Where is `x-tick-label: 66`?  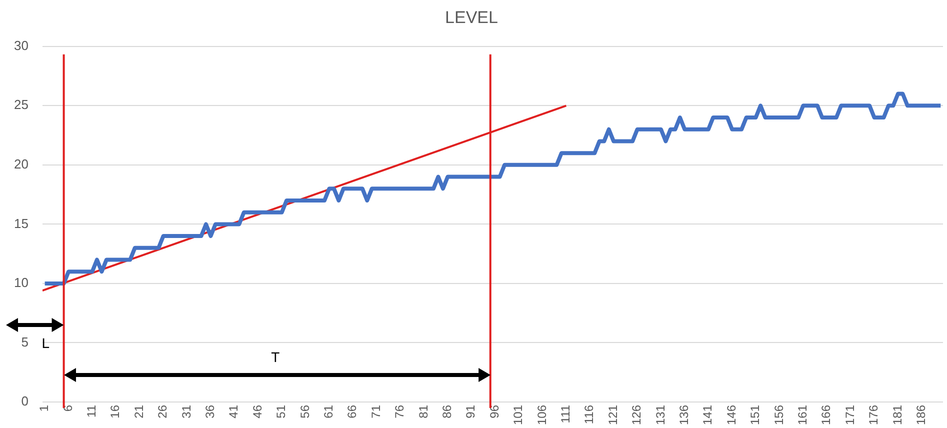 x-tick-label: 66 is located at coordinates (352, 411).